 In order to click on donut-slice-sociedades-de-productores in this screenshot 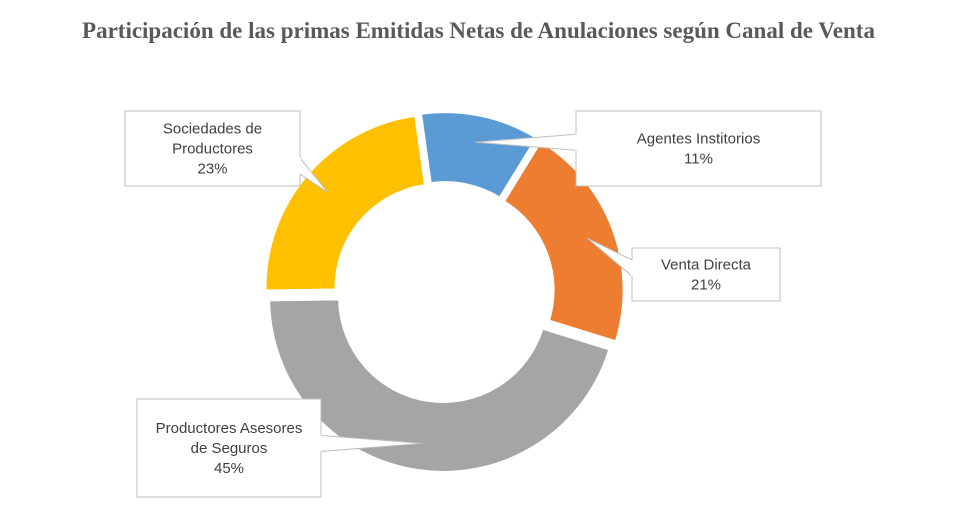, I will do `click(345, 203)`.